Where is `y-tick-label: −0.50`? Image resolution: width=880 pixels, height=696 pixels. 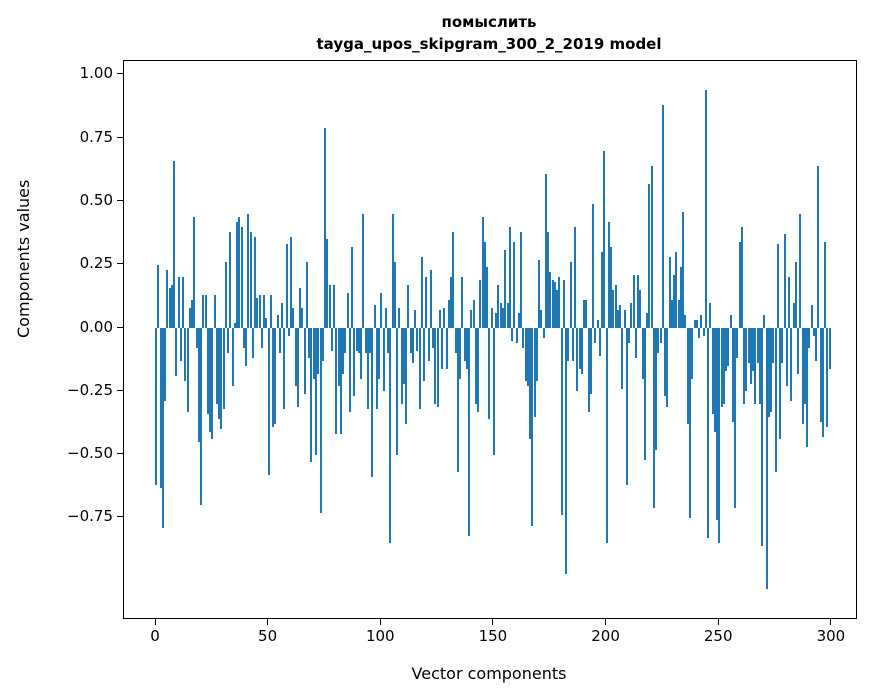 y-tick-label: −0.50 is located at coordinates (90, 453).